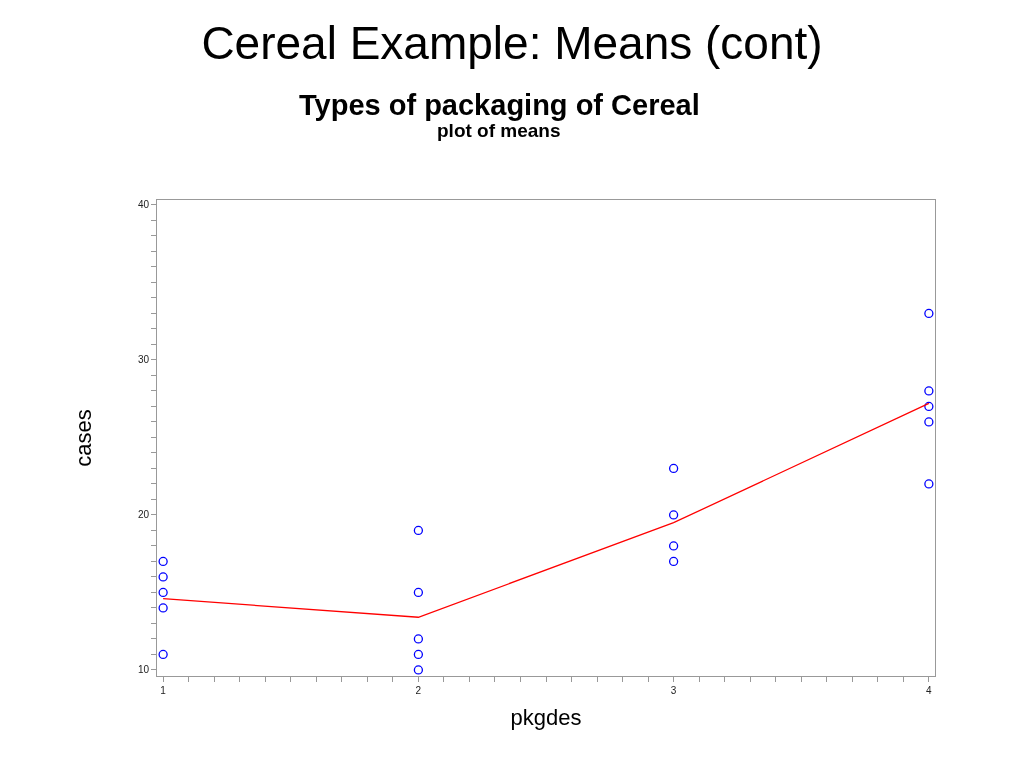 This screenshot has height=768, width=1024. I want to click on x-tick-label: 1, so click(163, 690).